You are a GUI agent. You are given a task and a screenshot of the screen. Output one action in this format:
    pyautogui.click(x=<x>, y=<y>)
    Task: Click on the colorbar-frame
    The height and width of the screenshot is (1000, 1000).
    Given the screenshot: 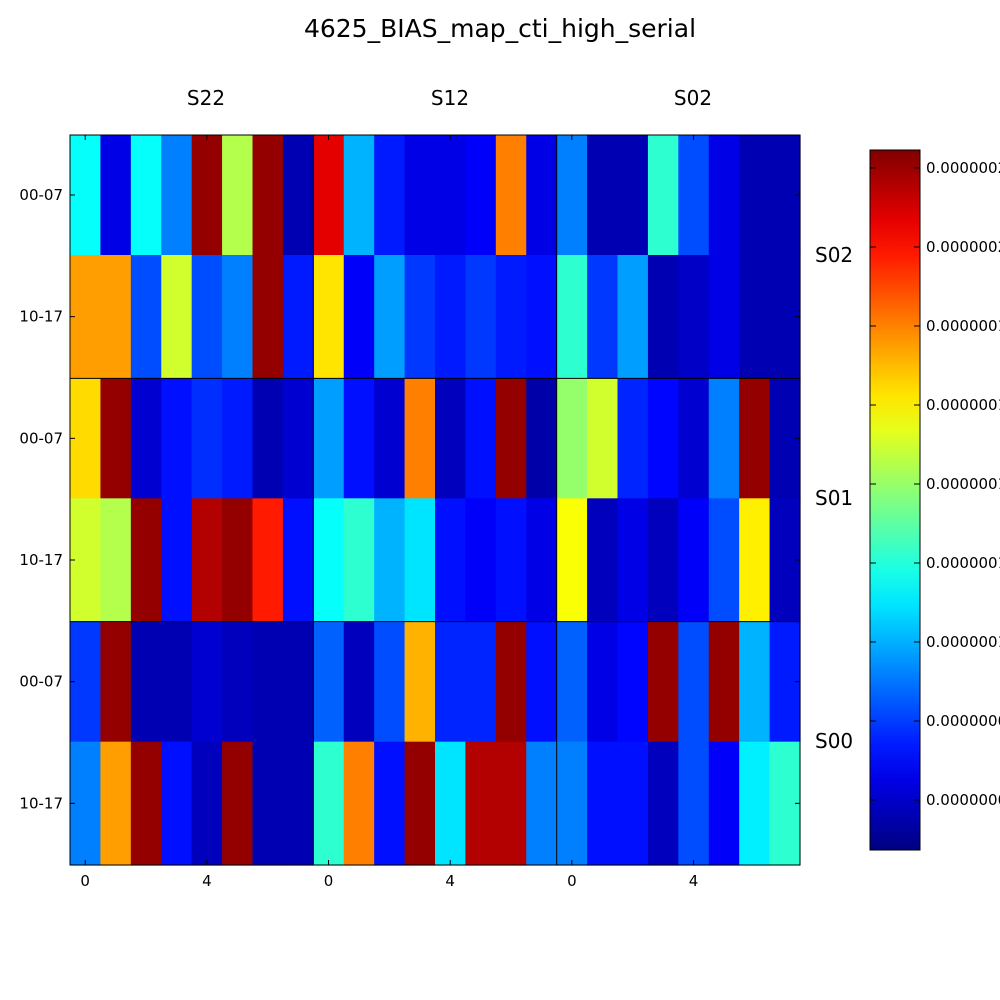 What is the action you would take?
    pyautogui.click(x=895, y=500)
    